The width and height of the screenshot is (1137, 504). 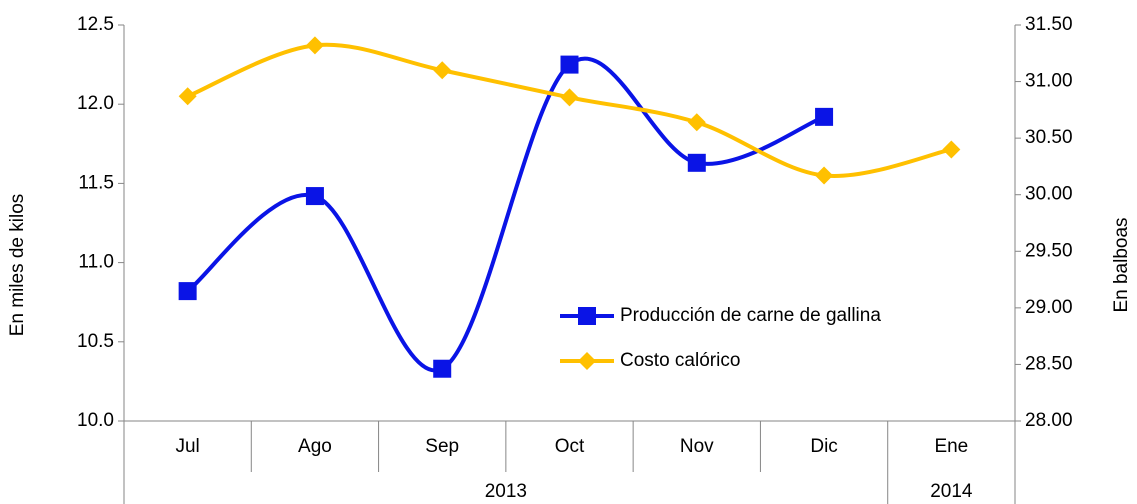 I want to click on y2-tick-label: 28.50, so click(x=1049, y=363).